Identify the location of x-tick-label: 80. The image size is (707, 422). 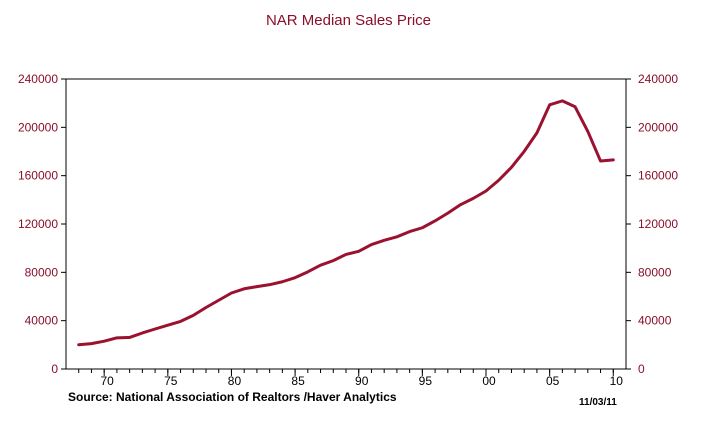
(235, 381).